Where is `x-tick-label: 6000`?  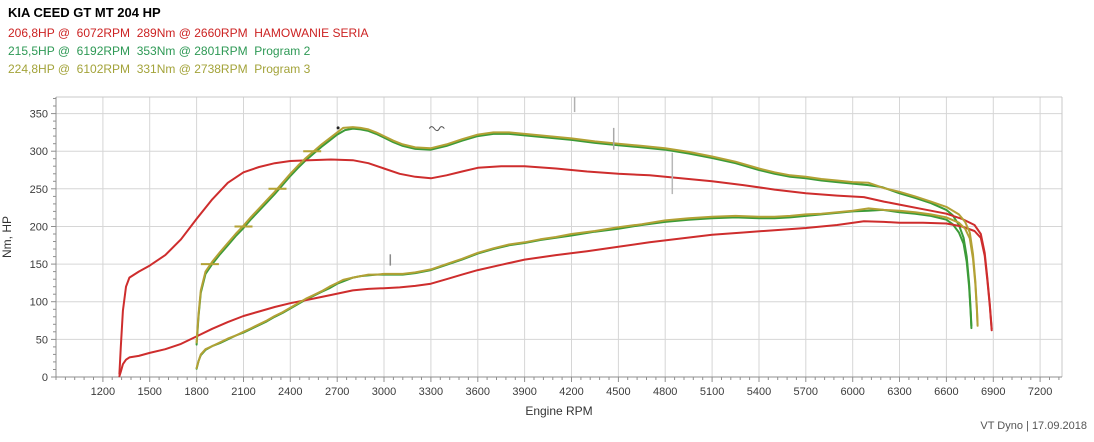
x-tick-label: 6000 is located at coordinates (852, 392).